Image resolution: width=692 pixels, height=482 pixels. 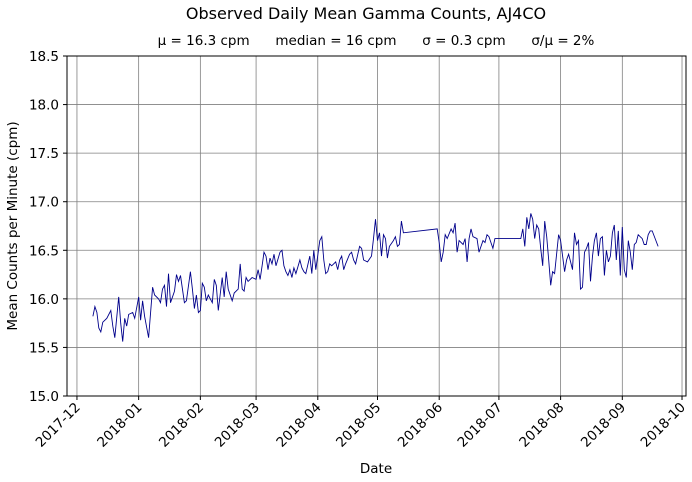 What do you see at coordinates (663, 425) in the screenshot?
I see `x-tick-label: 2018-10` at bounding box center [663, 425].